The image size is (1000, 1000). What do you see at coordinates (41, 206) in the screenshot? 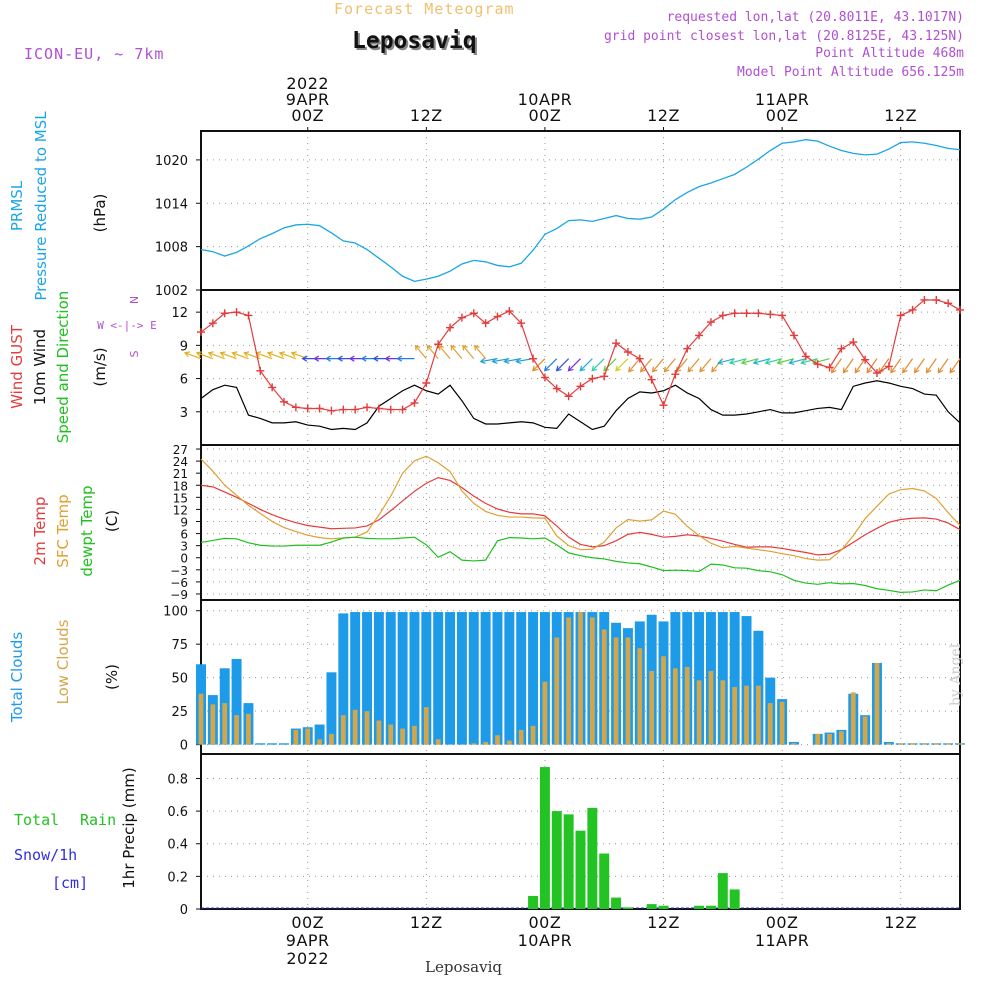
I see `pressure-label-2: Pressure Reduced to MSL` at bounding box center [41, 206].